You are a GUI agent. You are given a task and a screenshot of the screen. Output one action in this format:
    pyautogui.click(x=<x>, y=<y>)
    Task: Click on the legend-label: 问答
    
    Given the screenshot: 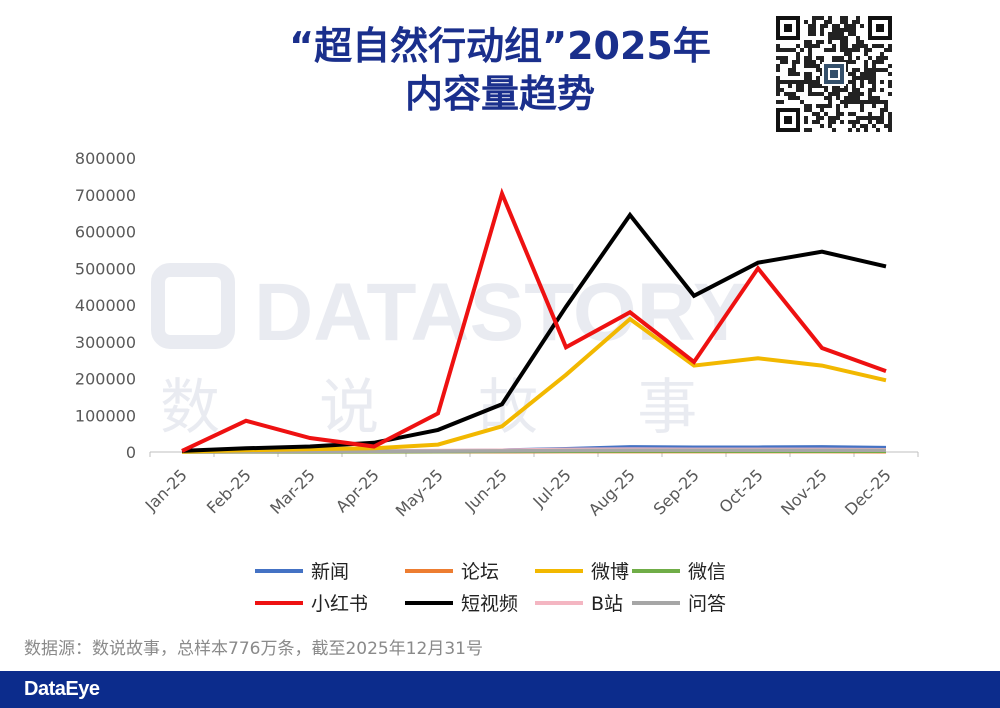 What is the action you would take?
    pyautogui.click(x=707, y=604)
    